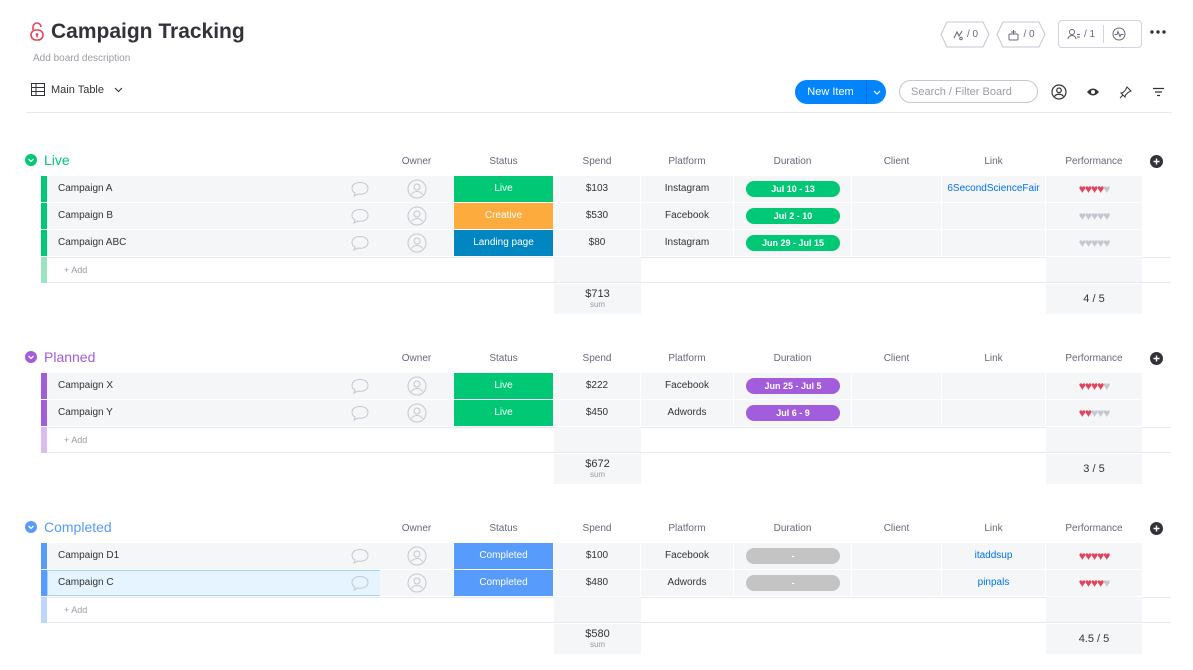  Describe the element at coordinates (77, 89) in the screenshot. I see `view-tab-main-table: Main Table` at that location.